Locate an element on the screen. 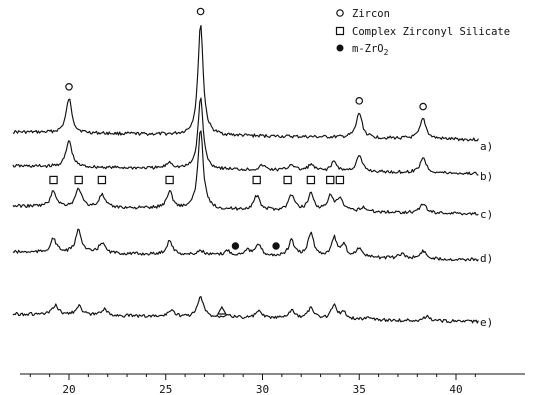 The height and width of the screenshot is (395, 542). legend-circle-open-symbol is located at coordinates (340, 13).